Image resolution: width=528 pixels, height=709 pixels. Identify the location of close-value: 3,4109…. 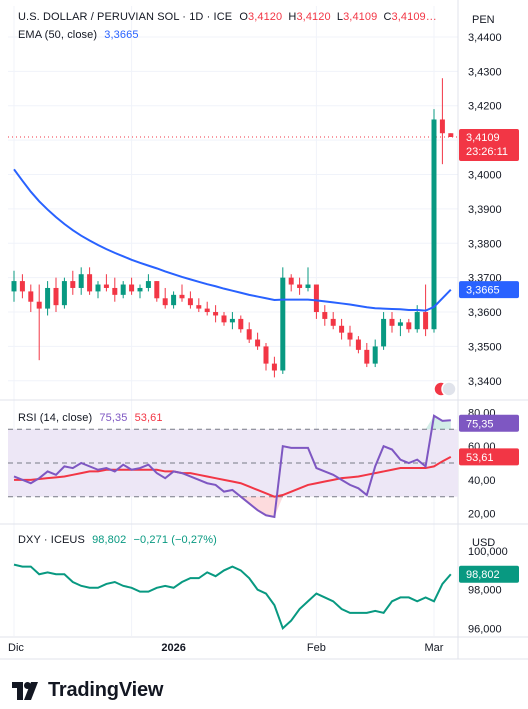
(414, 17).